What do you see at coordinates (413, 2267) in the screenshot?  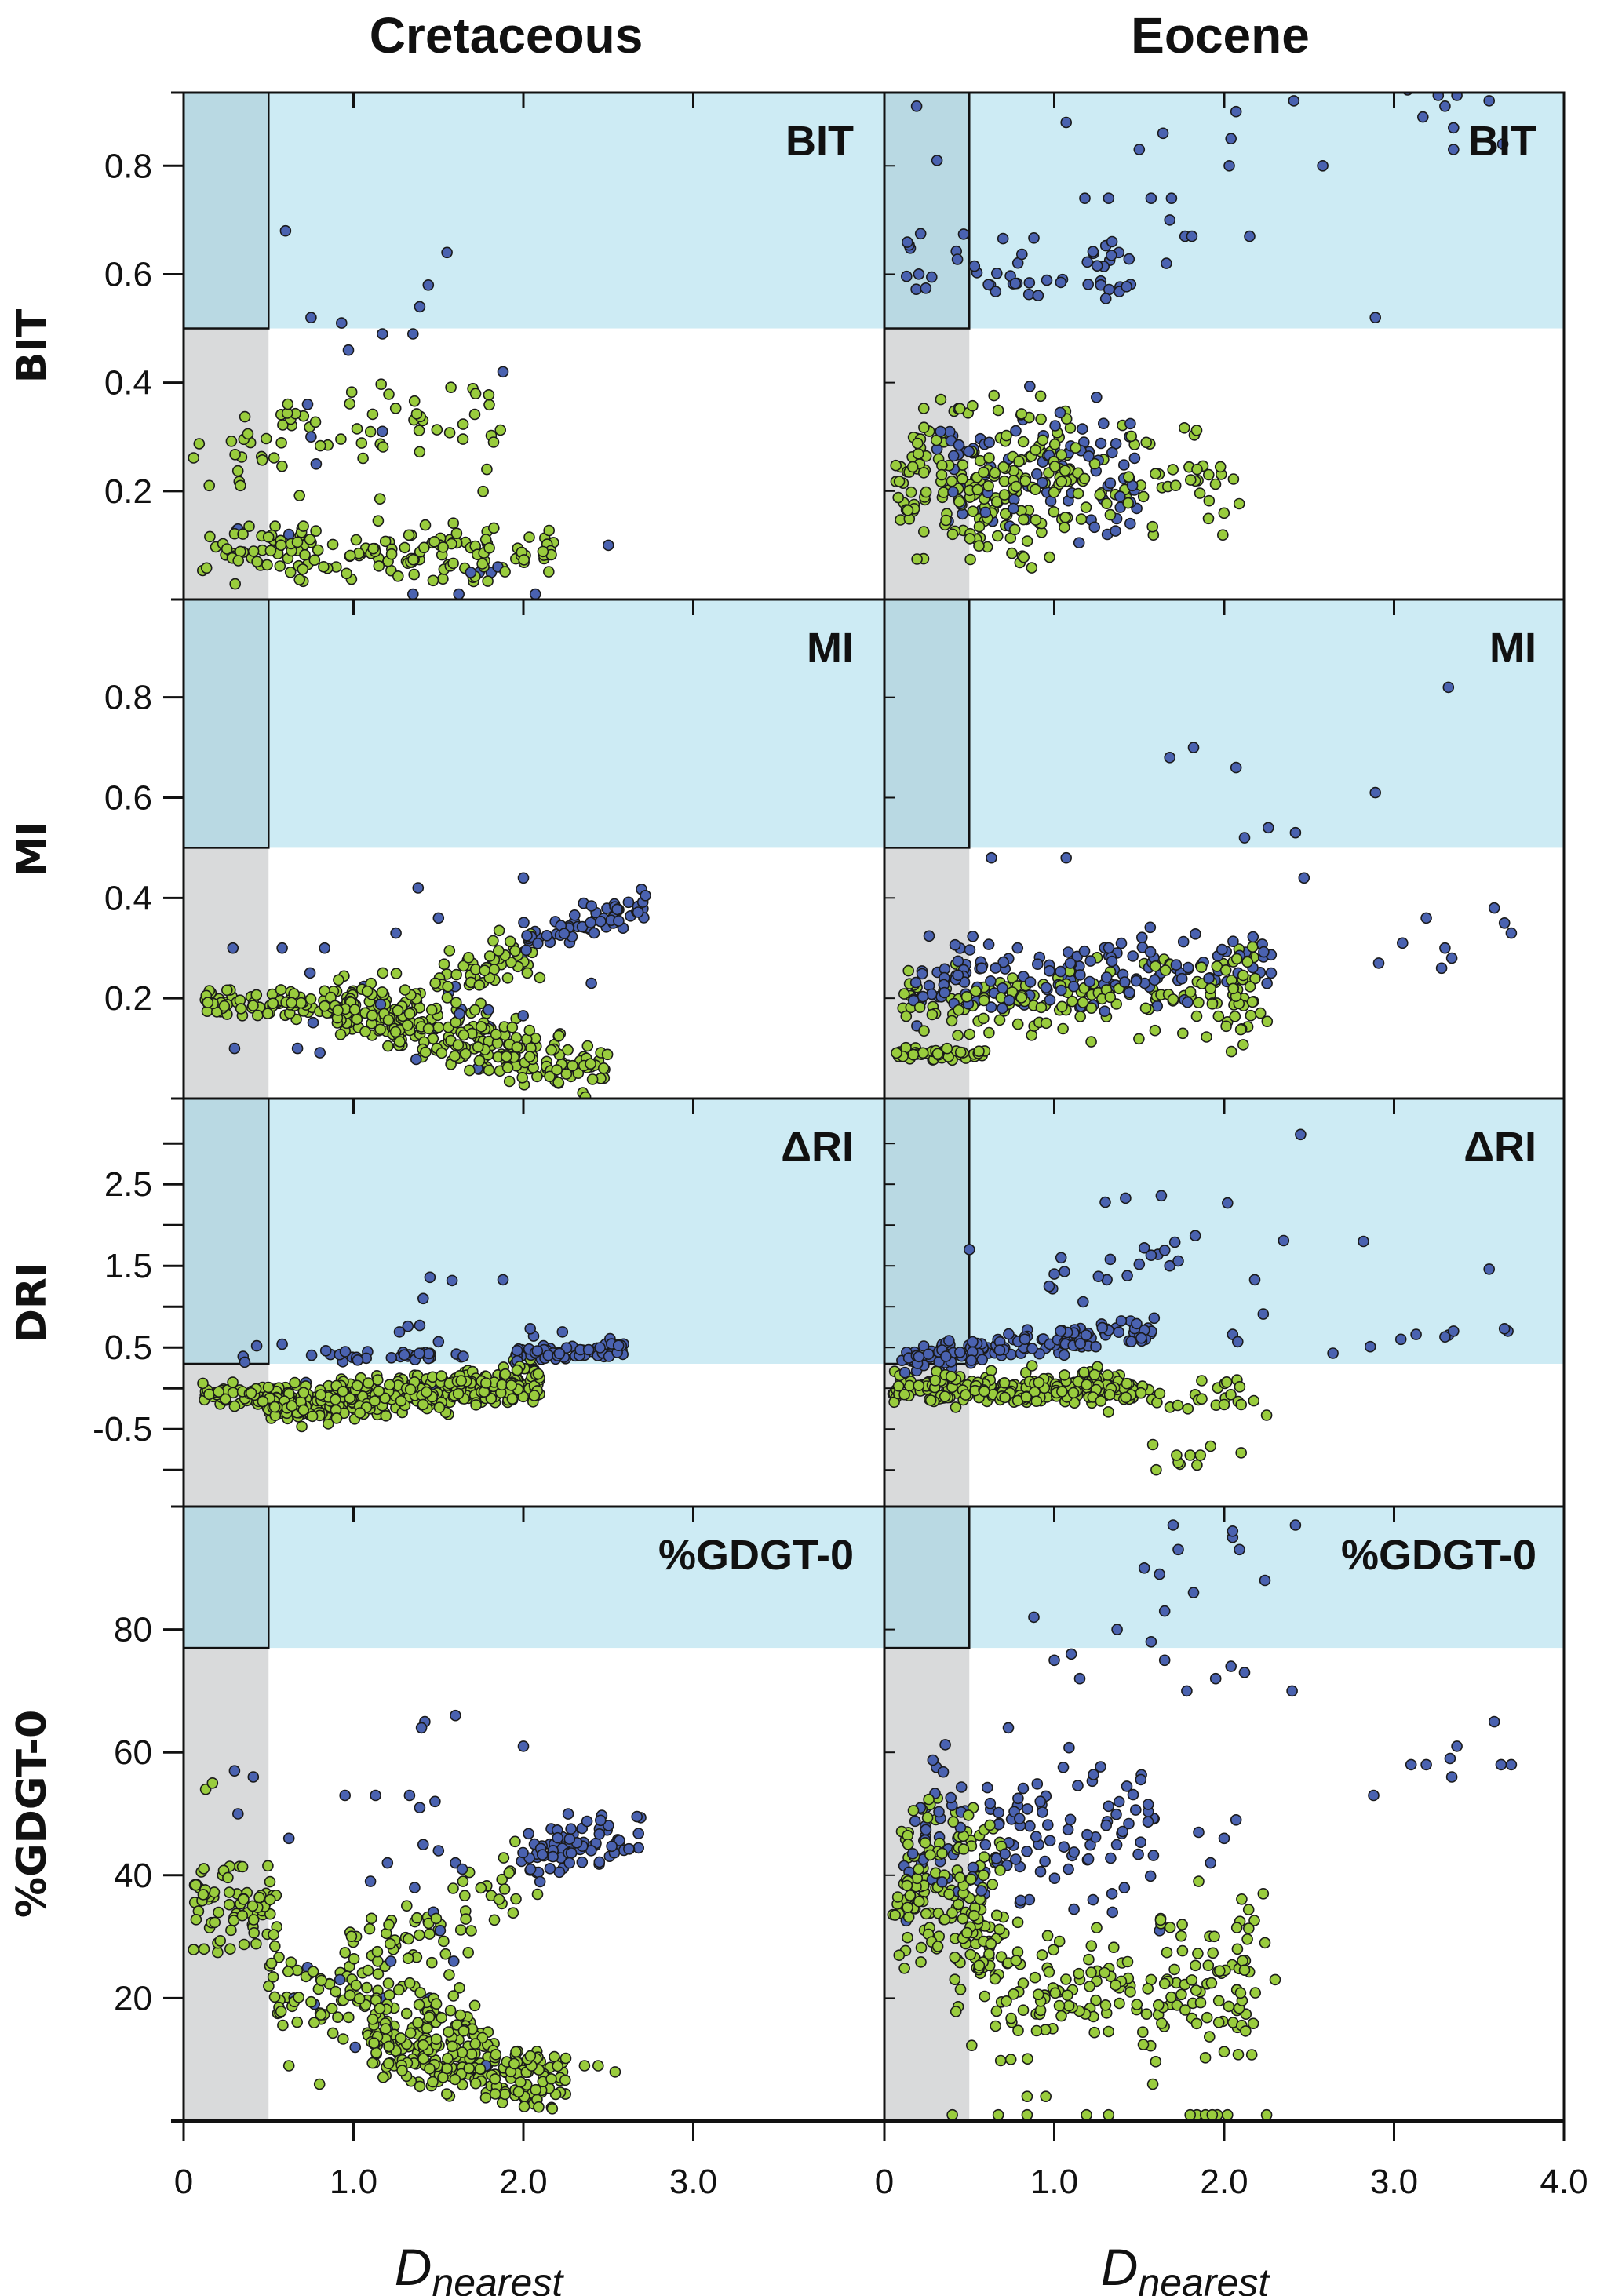 I see `x-axis-label-main: D` at bounding box center [413, 2267].